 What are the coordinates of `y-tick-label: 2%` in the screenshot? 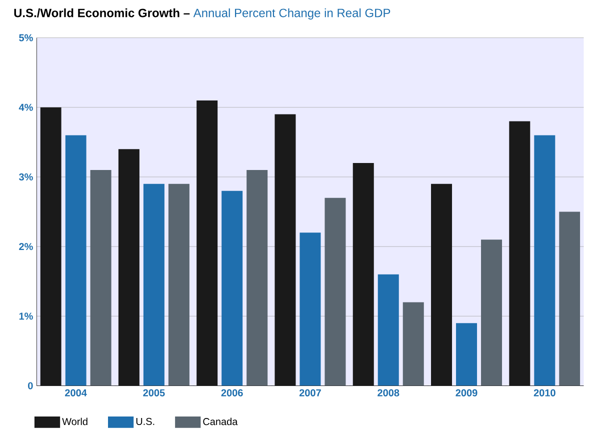 It's located at (26, 246).